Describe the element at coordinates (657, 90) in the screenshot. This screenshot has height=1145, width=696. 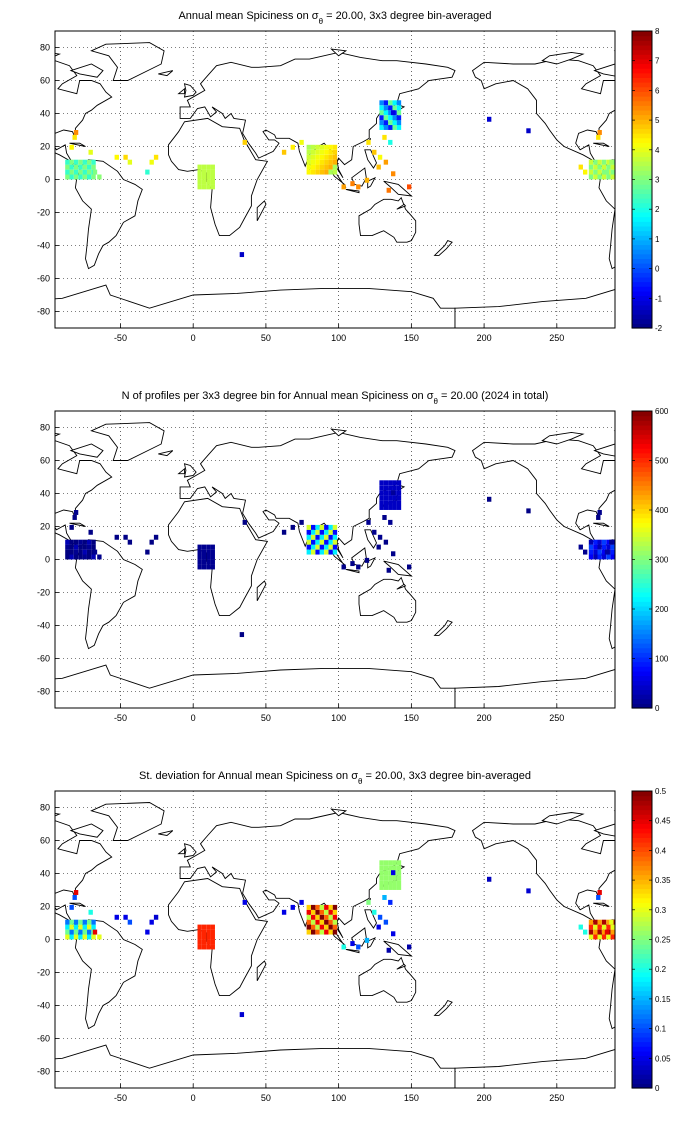
I see `colorbar-tick-label: 6` at that location.